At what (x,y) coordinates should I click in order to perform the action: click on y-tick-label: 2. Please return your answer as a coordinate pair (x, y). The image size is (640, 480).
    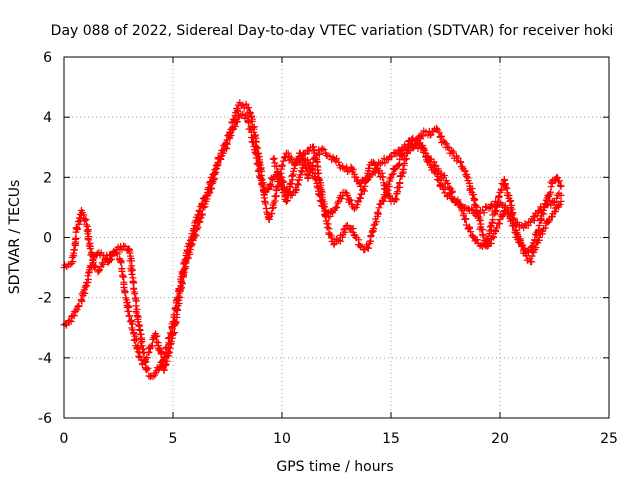
    Looking at the image, I should click on (47, 178).